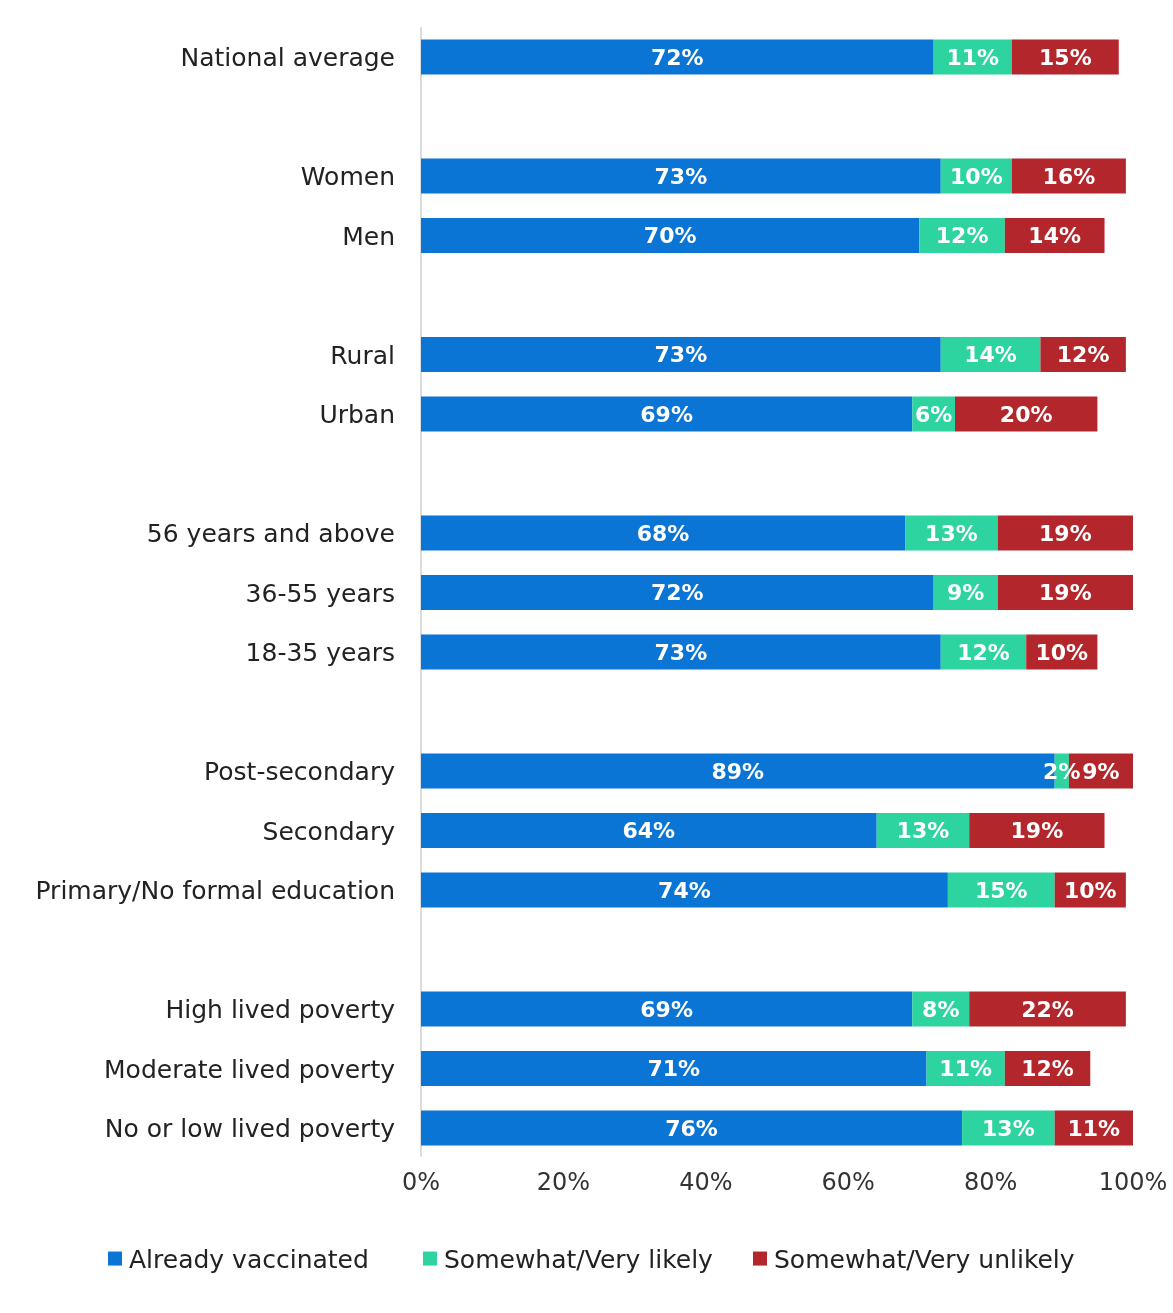  I want to click on y-tick-label: Secondary, so click(329, 831).